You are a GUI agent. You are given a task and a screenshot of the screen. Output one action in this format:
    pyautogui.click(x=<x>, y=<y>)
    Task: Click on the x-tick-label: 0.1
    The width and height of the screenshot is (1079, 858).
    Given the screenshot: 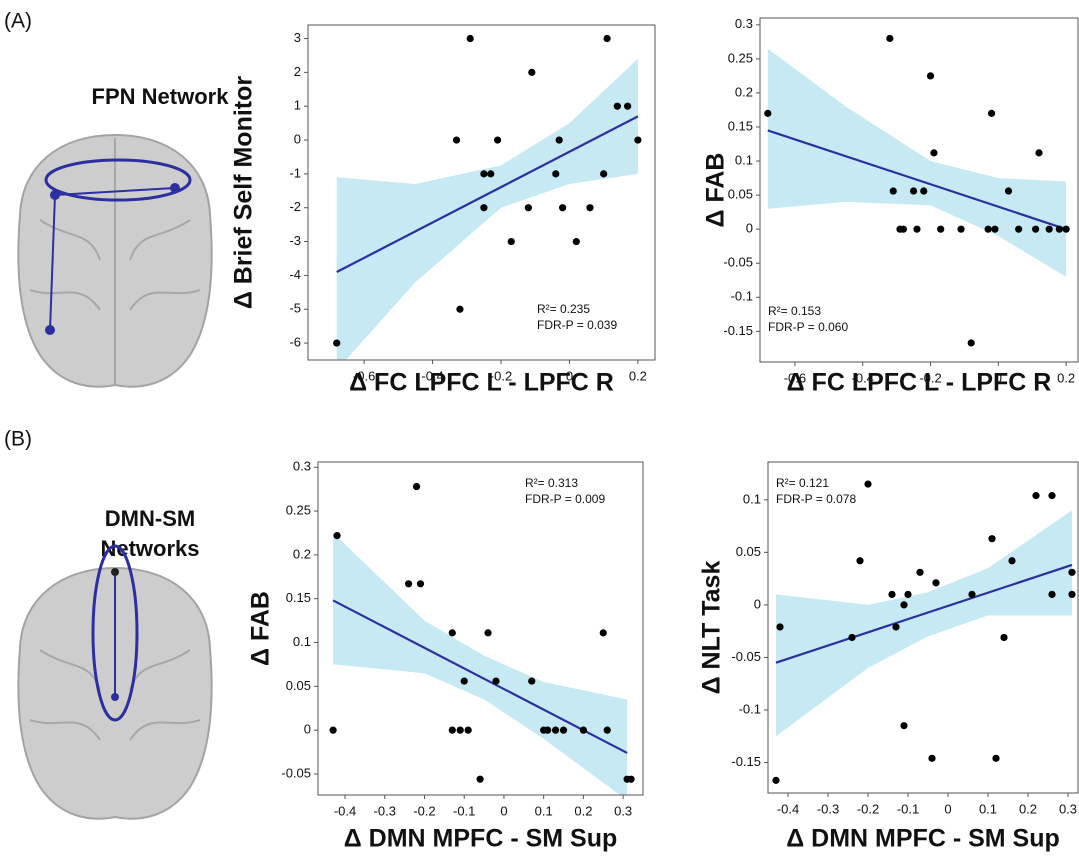 What is the action you would take?
    pyautogui.click(x=988, y=808)
    